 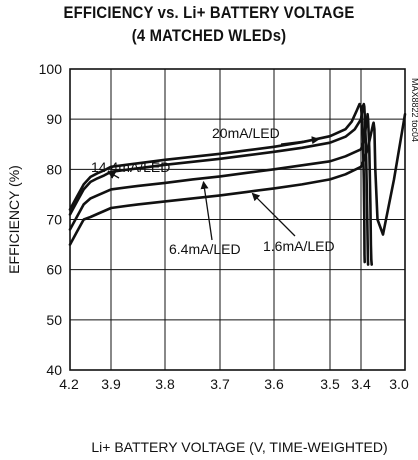 What do you see at coordinates (414, 110) in the screenshot?
I see `figure-code-label: MAX8822 toc04` at bounding box center [414, 110].